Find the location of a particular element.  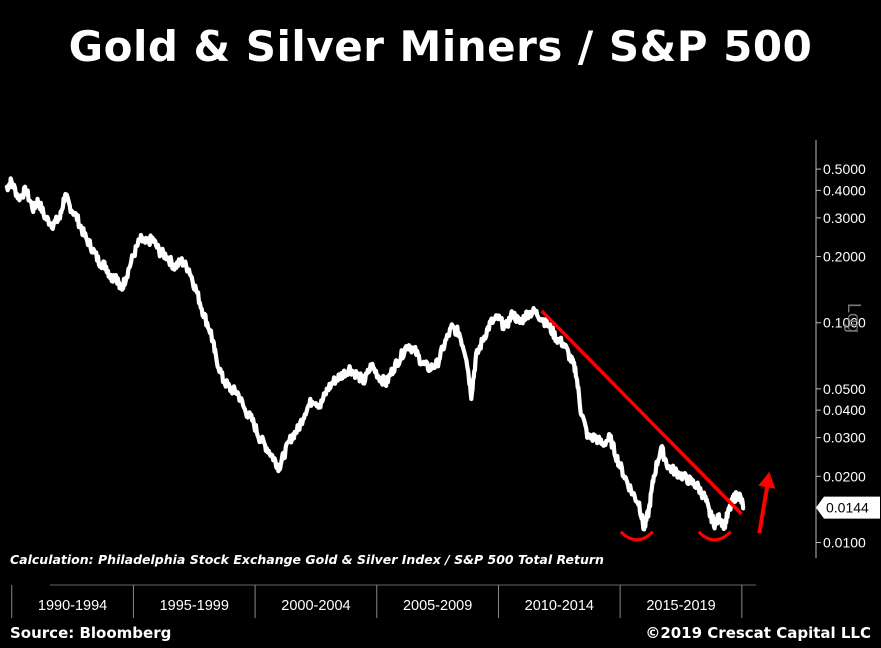

x-category-label: 2005-2009 is located at coordinates (437, 606).